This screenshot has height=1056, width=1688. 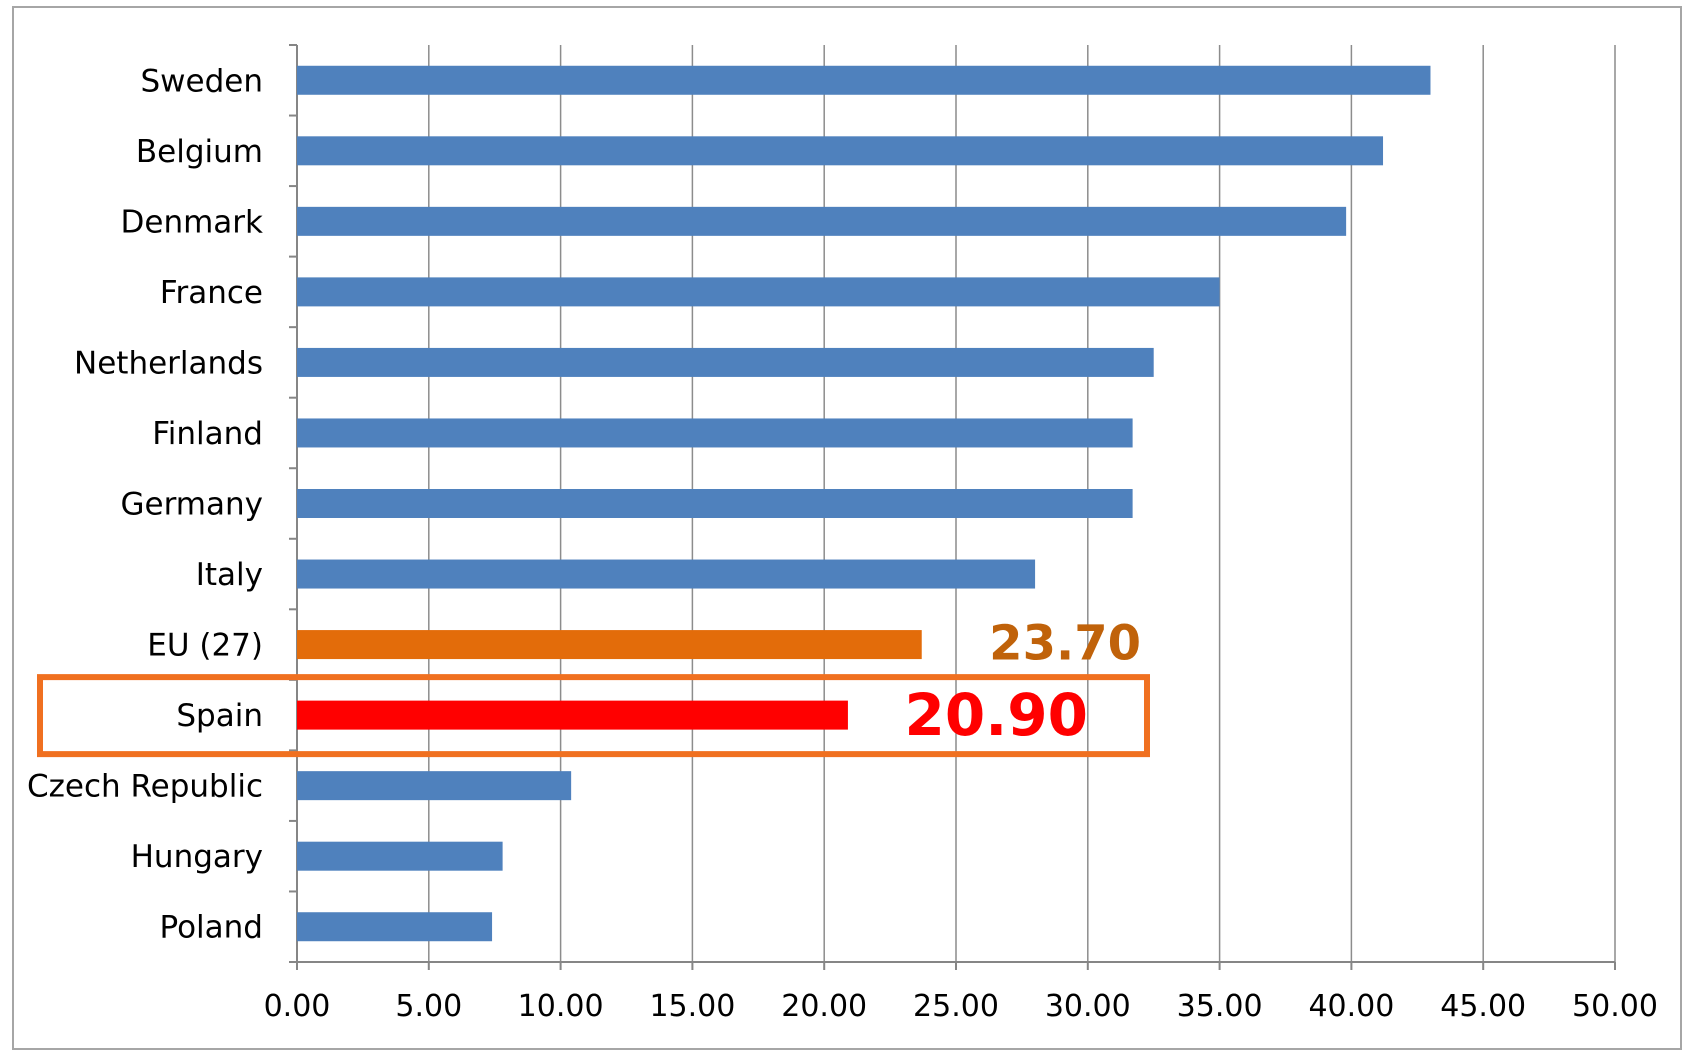 What do you see at coordinates (1065, 644) in the screenshot?
I see `value-callout-eu-27: 23.70` at bounding box center [1065, 644].